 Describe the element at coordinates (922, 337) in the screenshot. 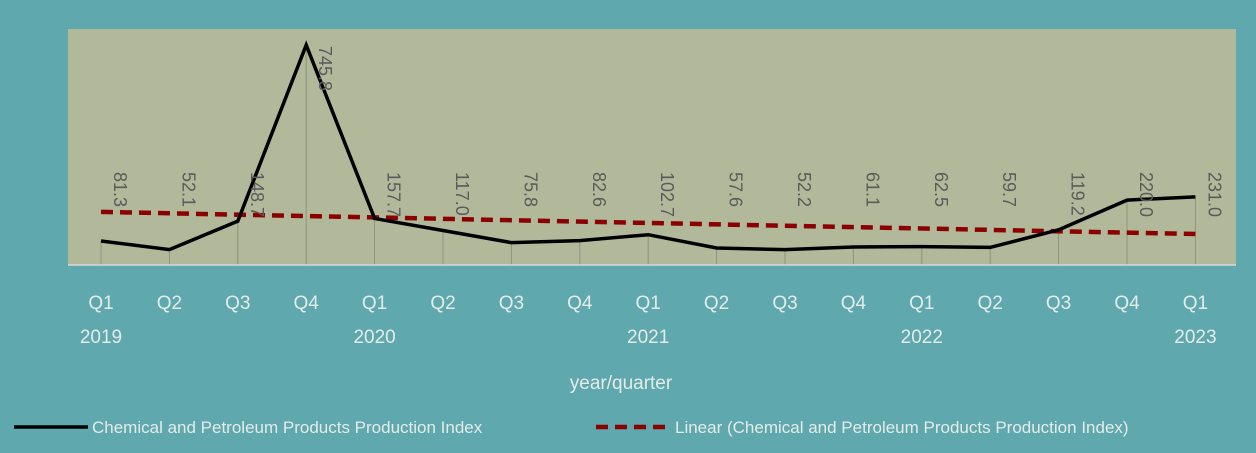

I see `x-tick-year: 2022` at that location.